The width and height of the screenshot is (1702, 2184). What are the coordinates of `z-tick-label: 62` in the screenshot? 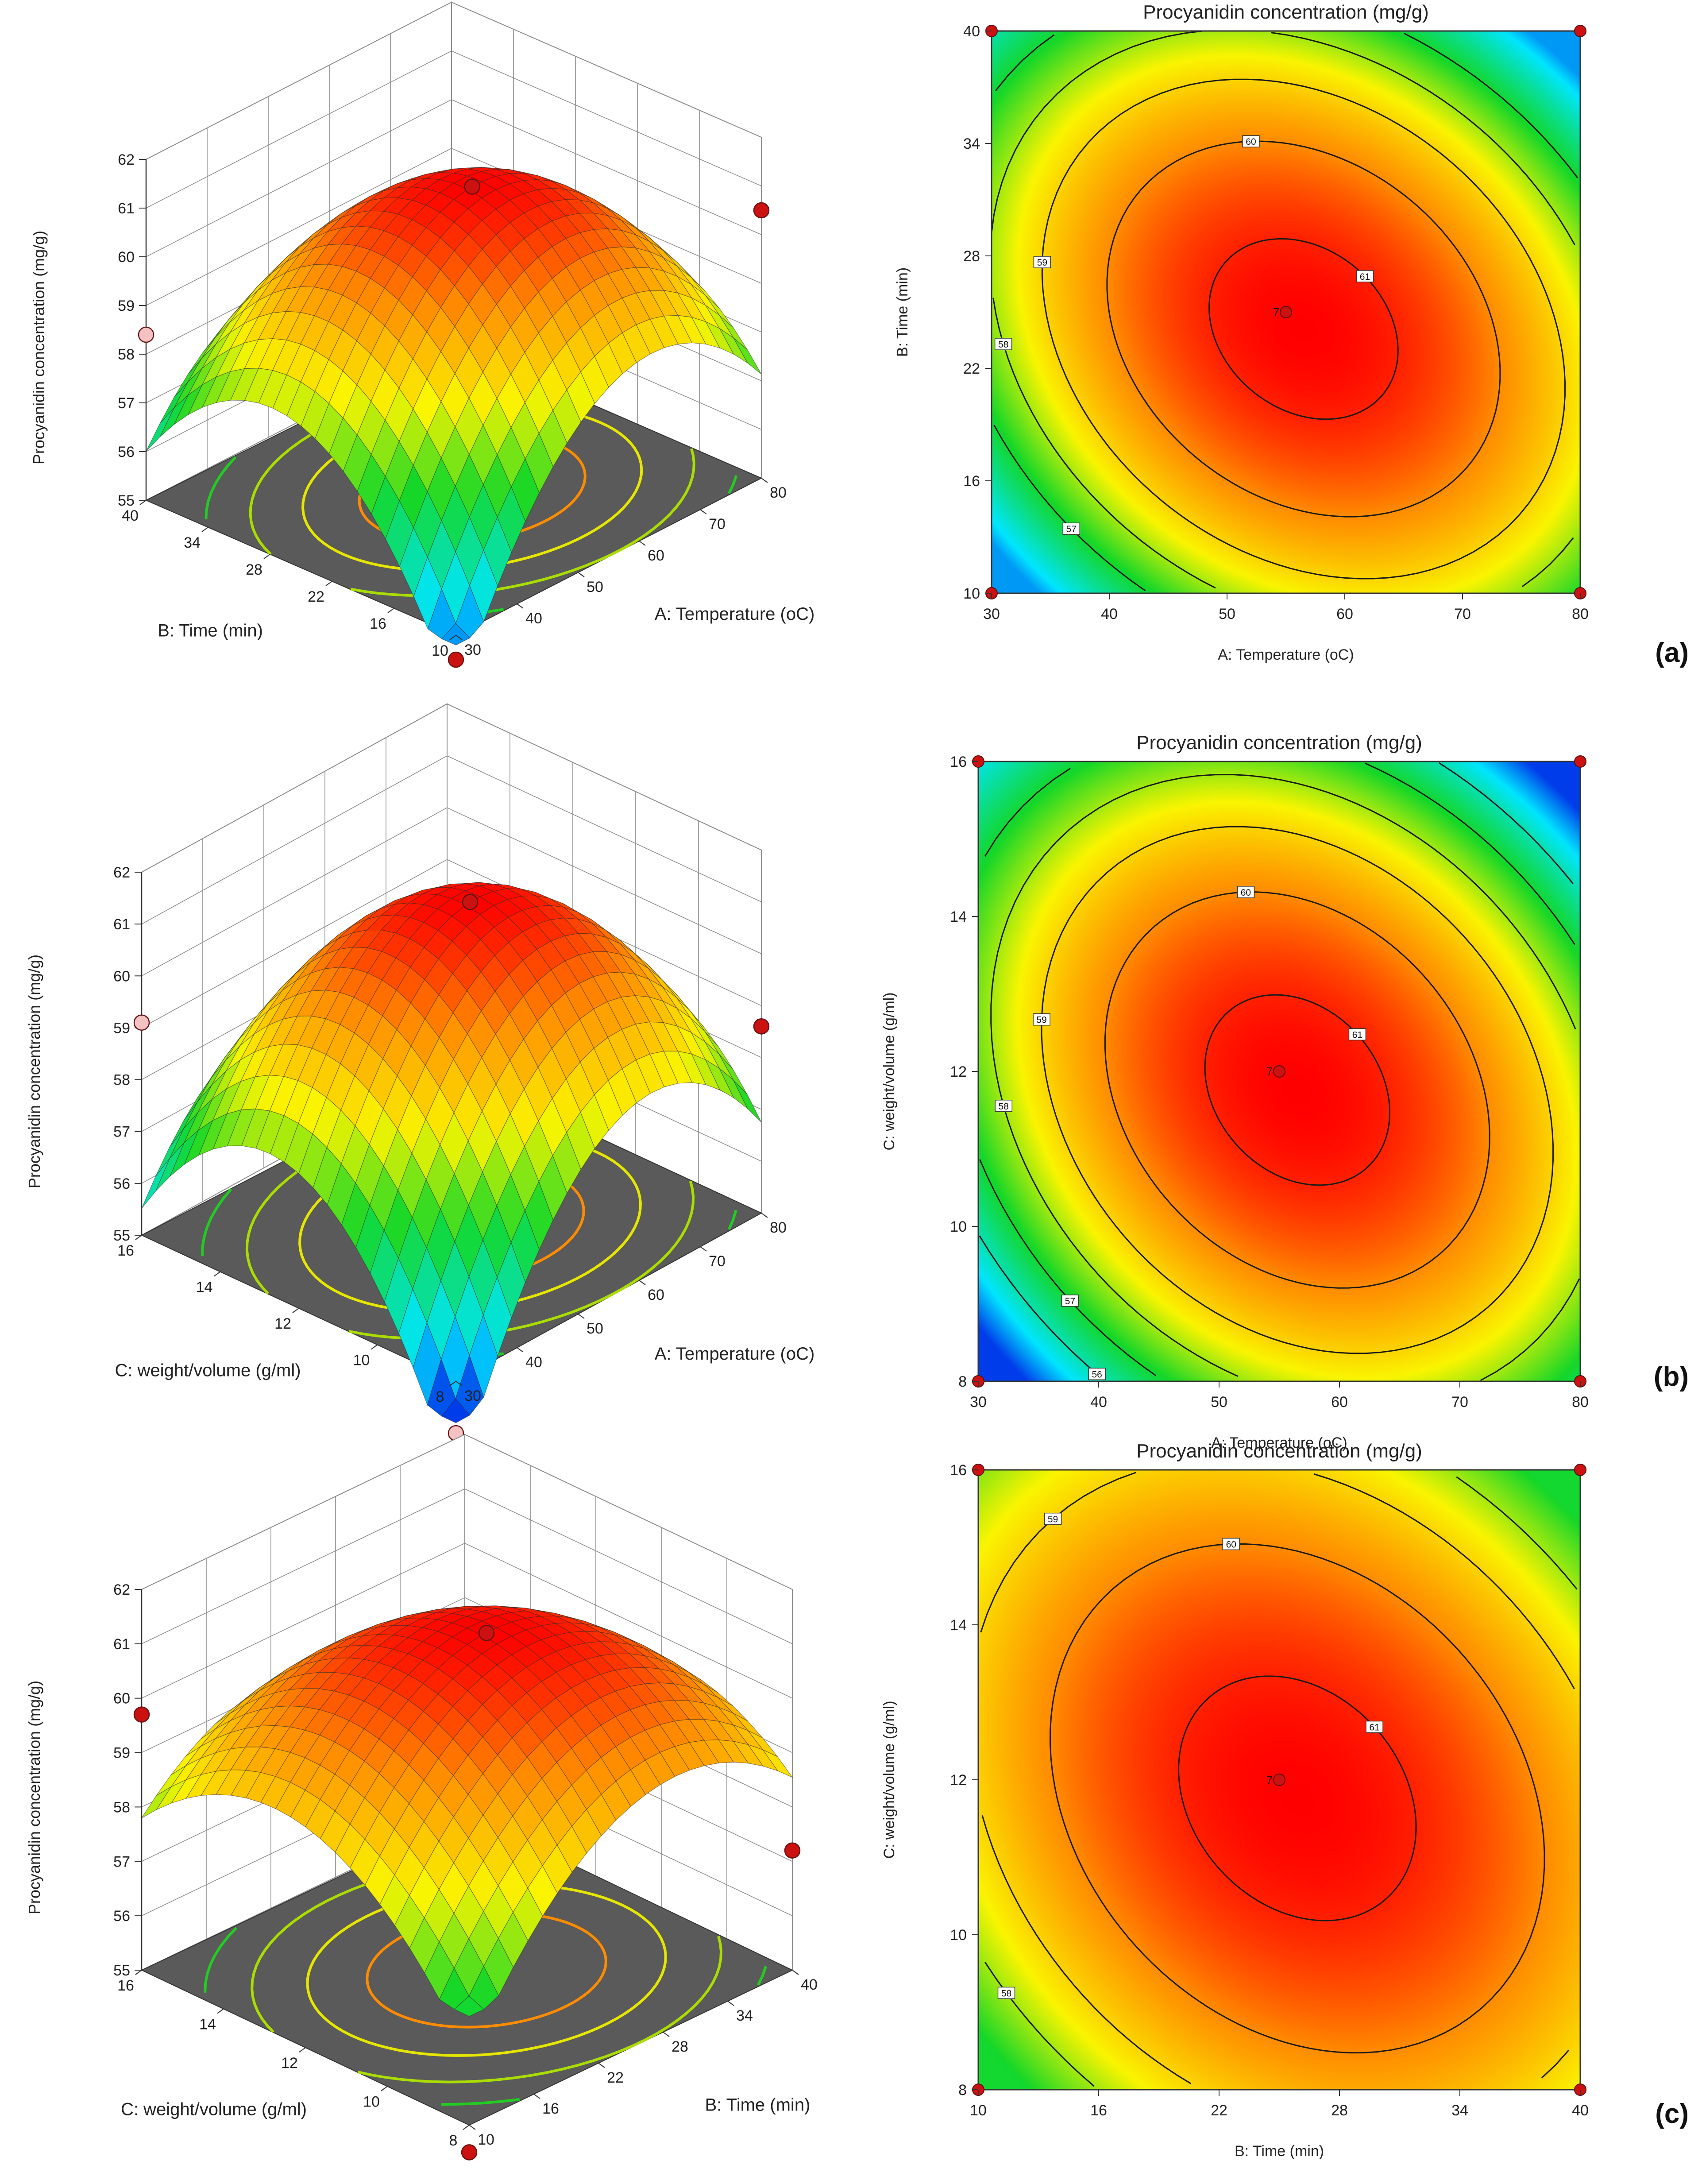 It's located at (121, 872).